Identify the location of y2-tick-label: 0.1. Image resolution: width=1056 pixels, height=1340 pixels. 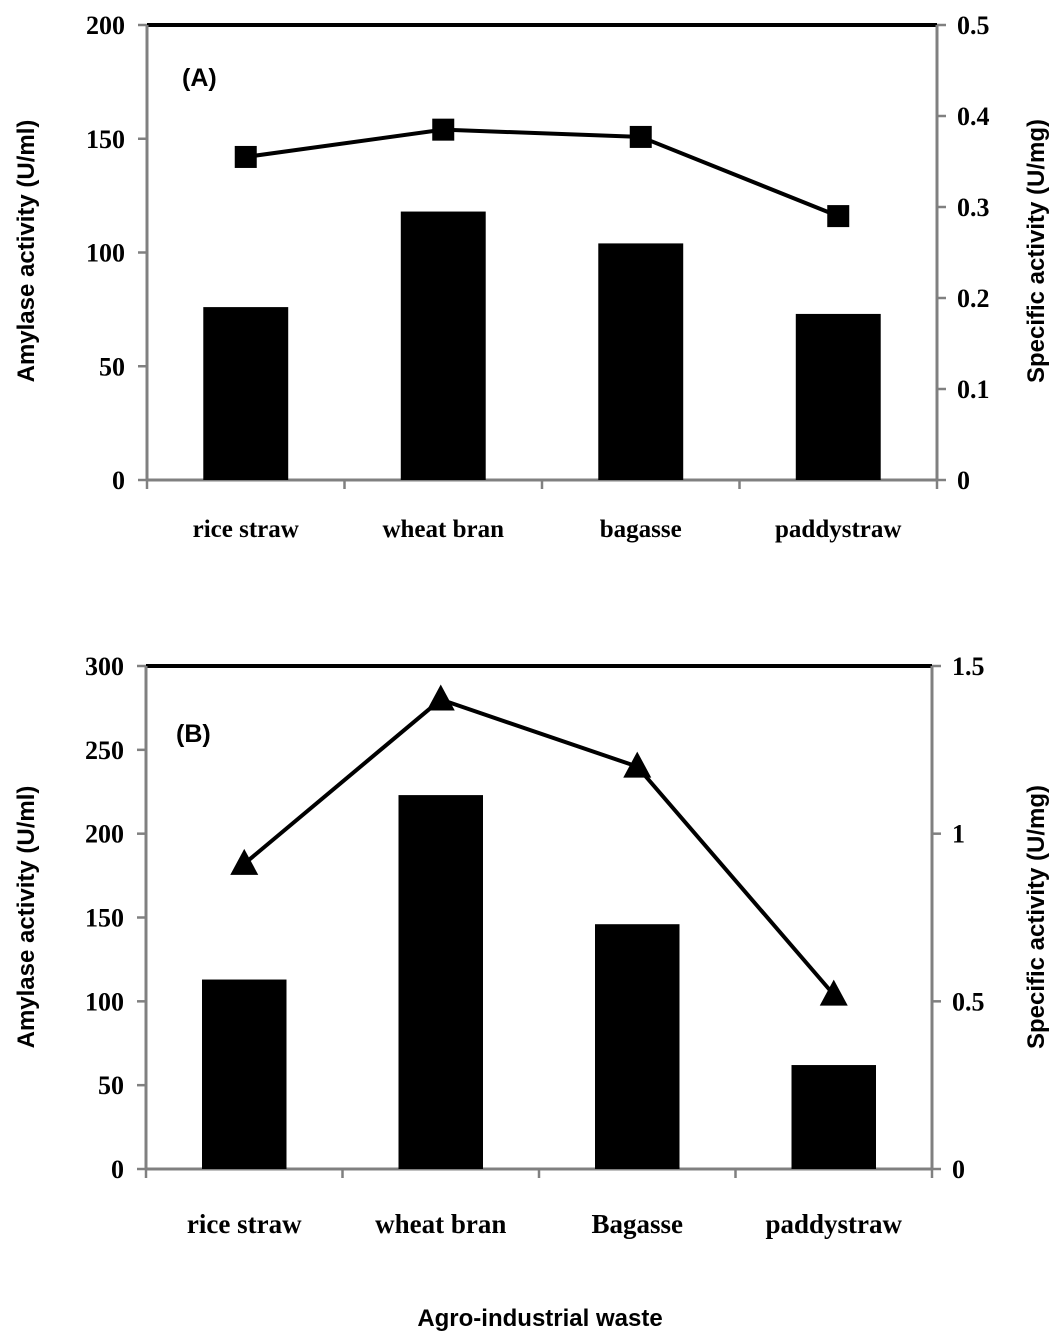
(973, 389).